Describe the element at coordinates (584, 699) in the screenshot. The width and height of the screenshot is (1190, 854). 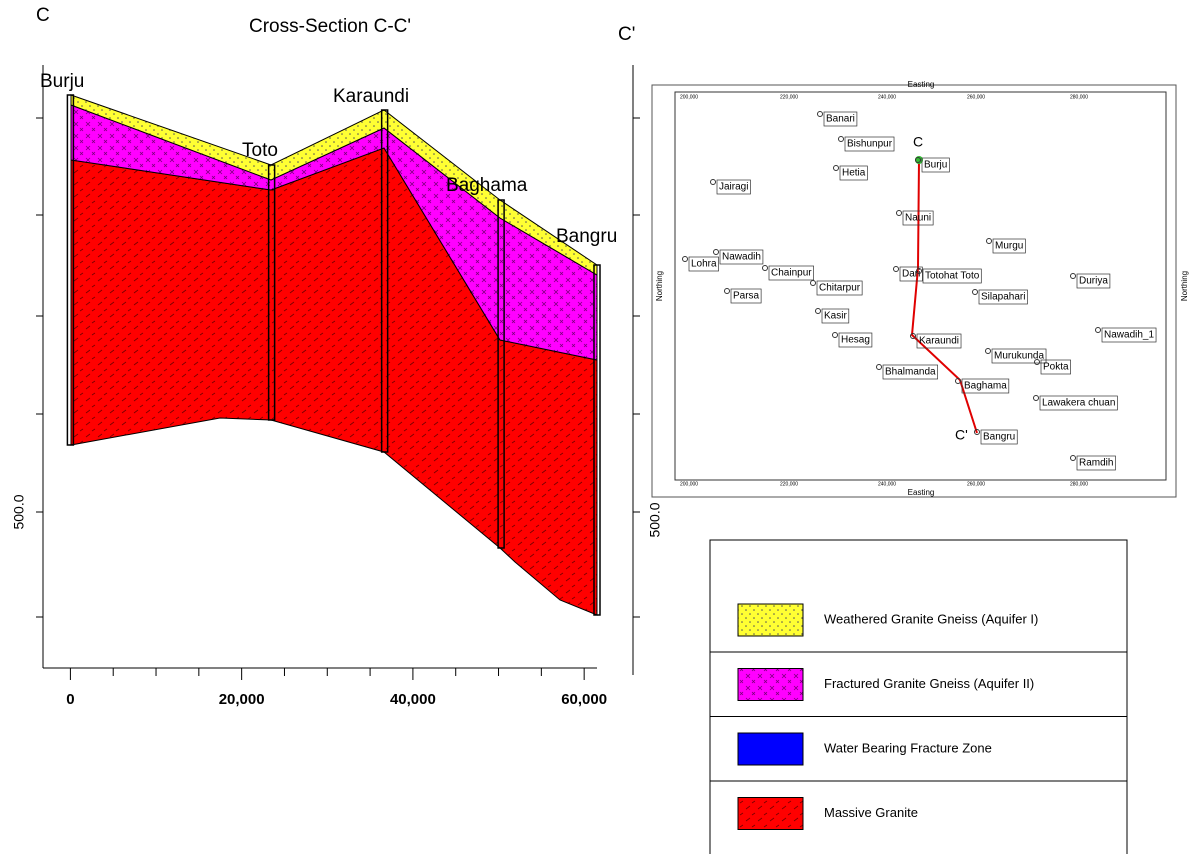
I see `x-tick-label: 60,000` at that location.